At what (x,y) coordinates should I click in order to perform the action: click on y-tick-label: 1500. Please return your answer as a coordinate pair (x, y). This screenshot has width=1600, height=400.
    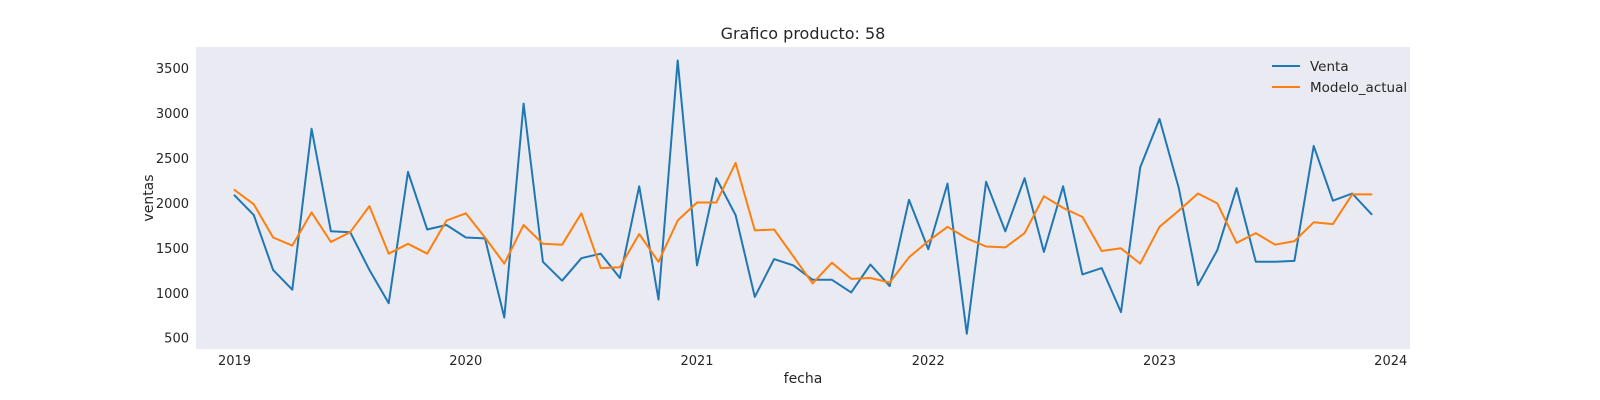
    Looking at the image, I should click on (172, 249).